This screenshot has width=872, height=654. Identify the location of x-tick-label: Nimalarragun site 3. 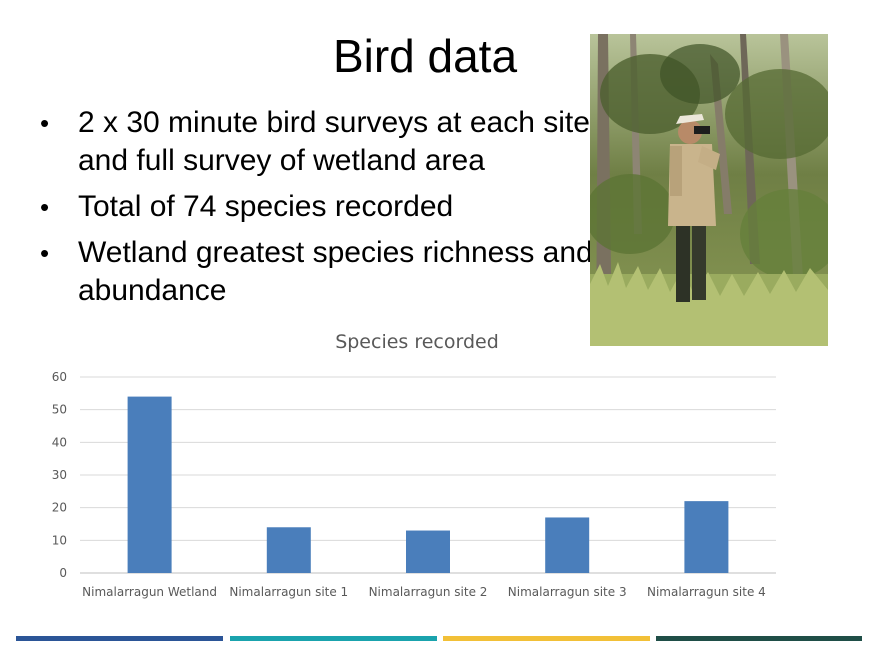
(567, 592).